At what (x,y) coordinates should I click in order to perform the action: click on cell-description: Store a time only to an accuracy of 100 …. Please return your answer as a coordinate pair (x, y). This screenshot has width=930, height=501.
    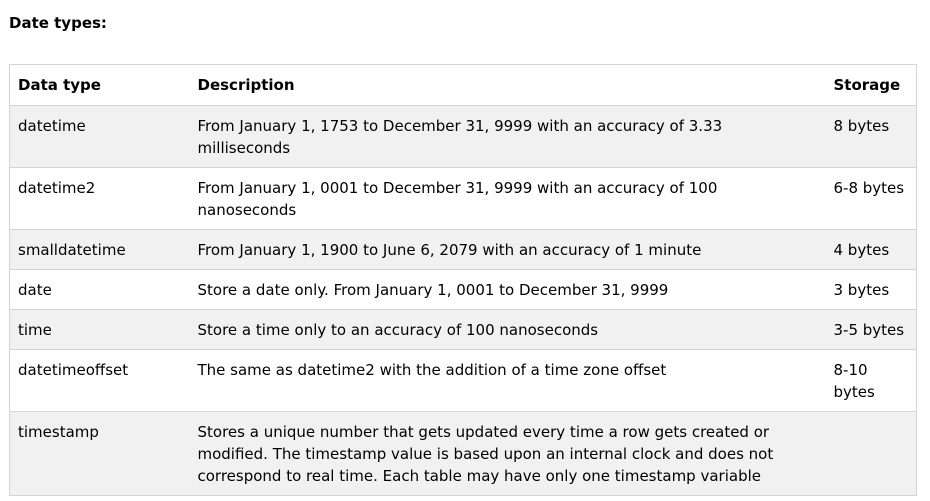
    Looking at the image, I should click on (507, 329).